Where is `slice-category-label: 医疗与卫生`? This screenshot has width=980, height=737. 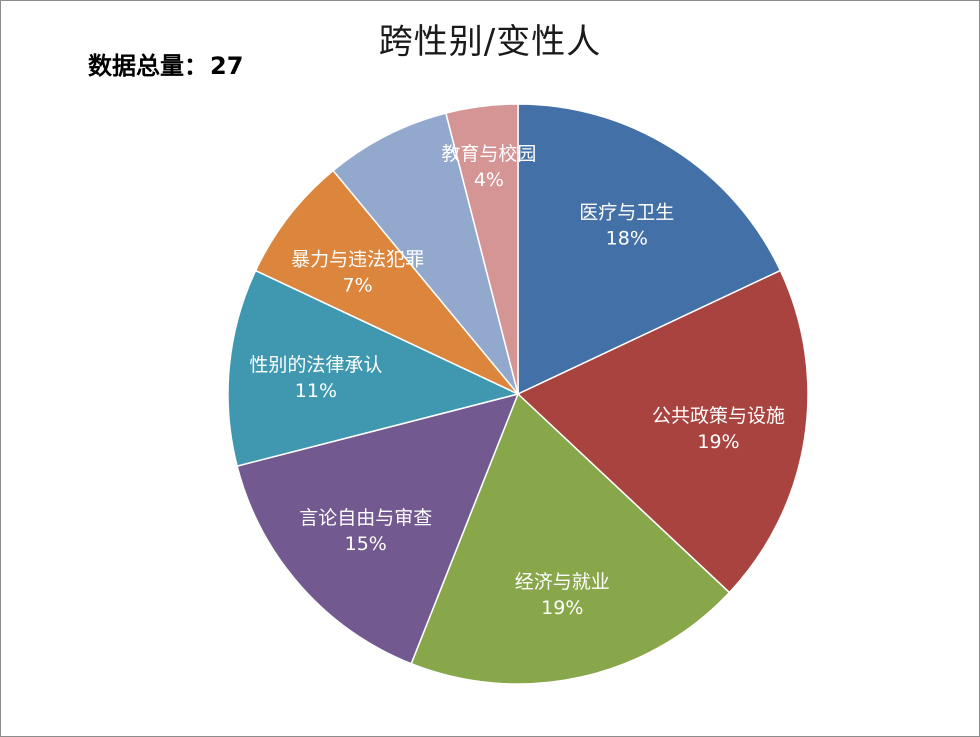
slice-category-label: 医疗与卫生 is located at coordinates (626, 213).